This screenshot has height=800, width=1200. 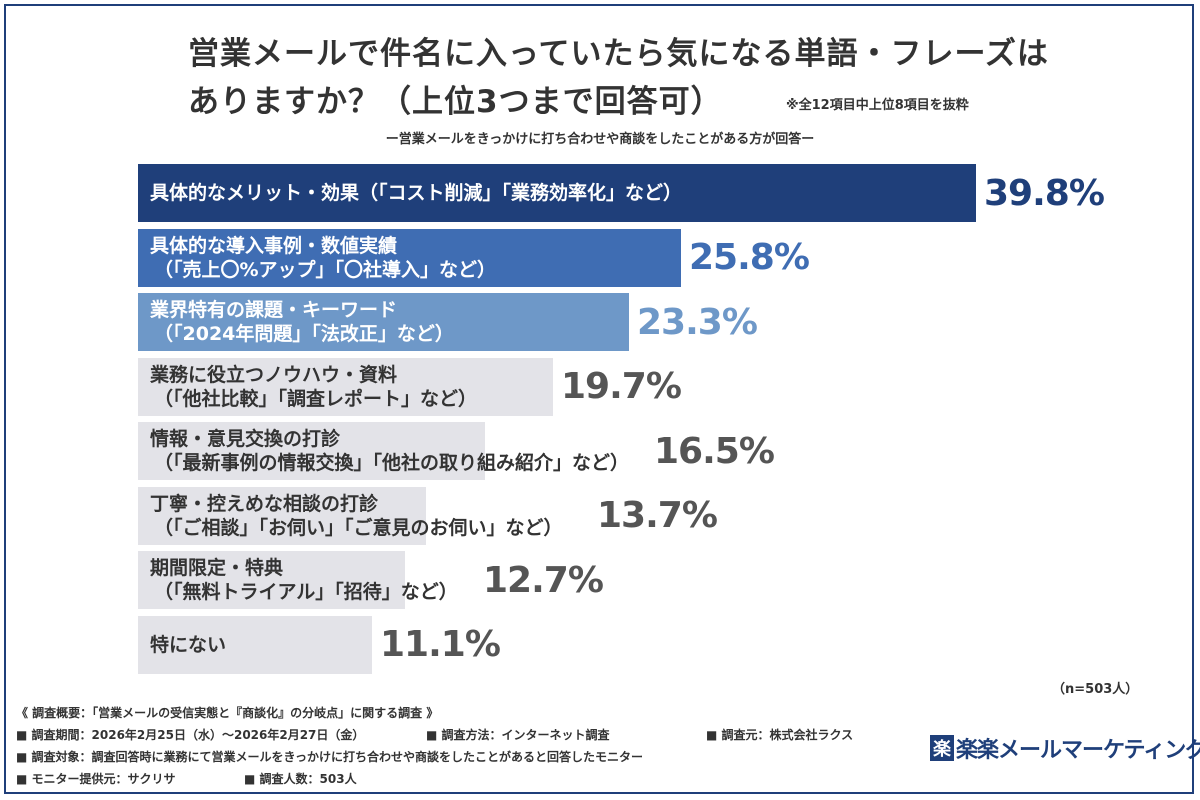 What do you see at coordinates (358, 527) in the screenshot?
I see `category-label-line: （「ご相談」「お伺い」「ご意見のお伺い」など）` at bounding box center [358, 527].